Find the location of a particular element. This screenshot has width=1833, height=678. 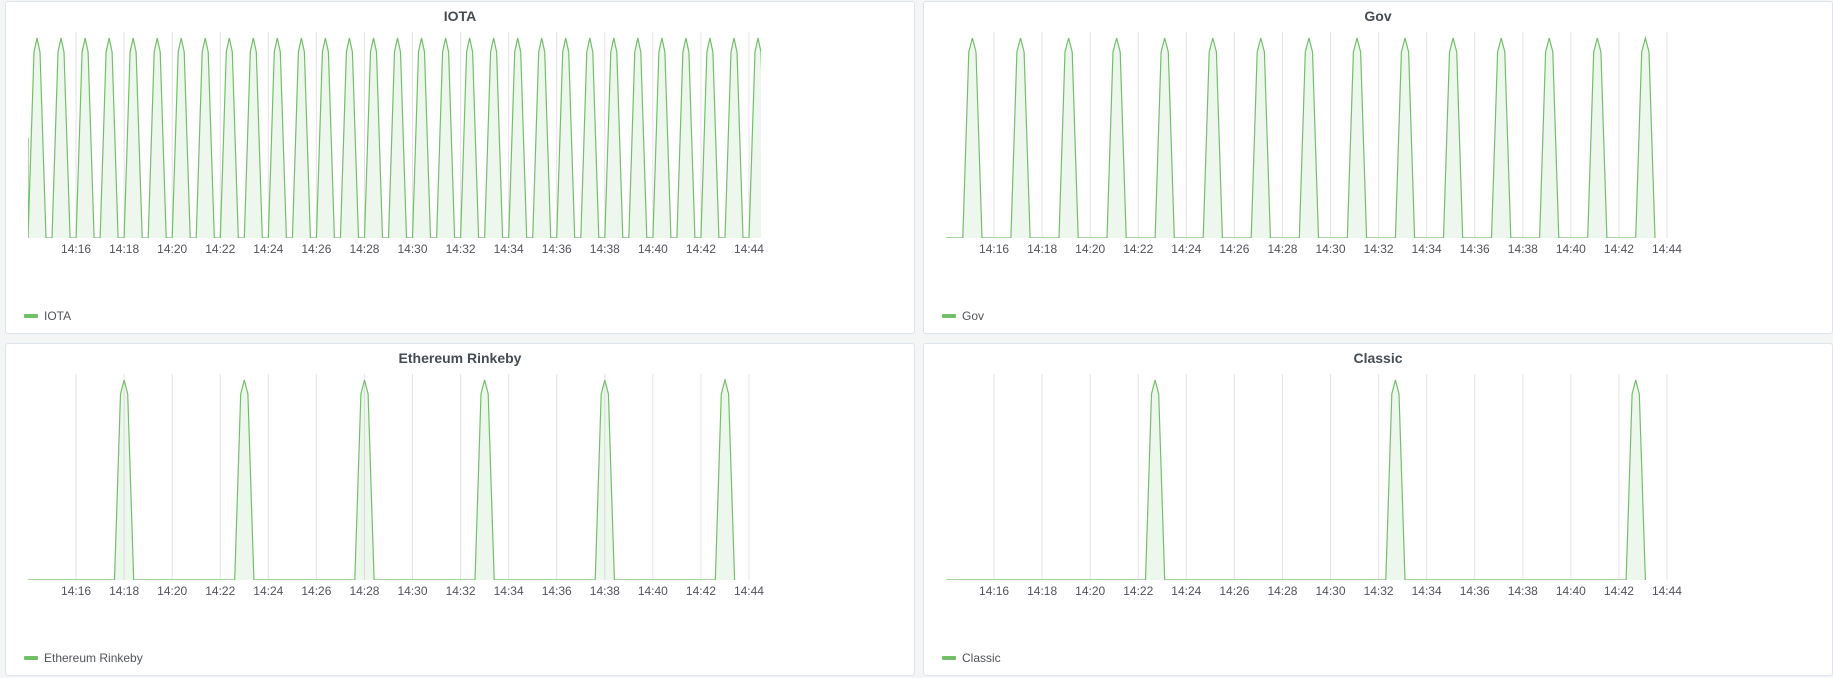

panel-title: Gov is located at coordinates (1378, 16).